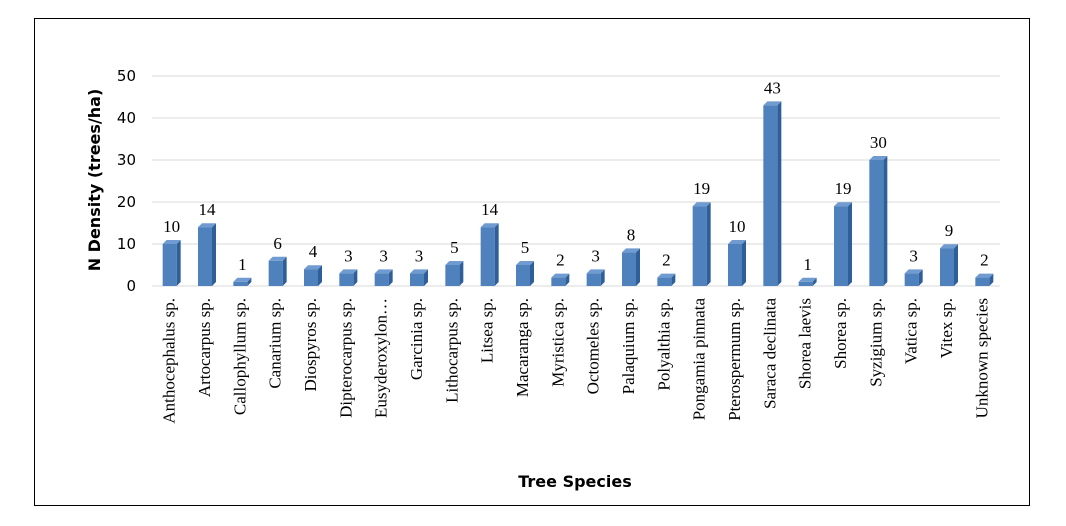 The width and height of the screenshot is (1066, 526). What do you see at coordinates (593, 346) in the screenshot?
I see `x-tick-label: Octomeles sp.` at bounding box center [593, 346].